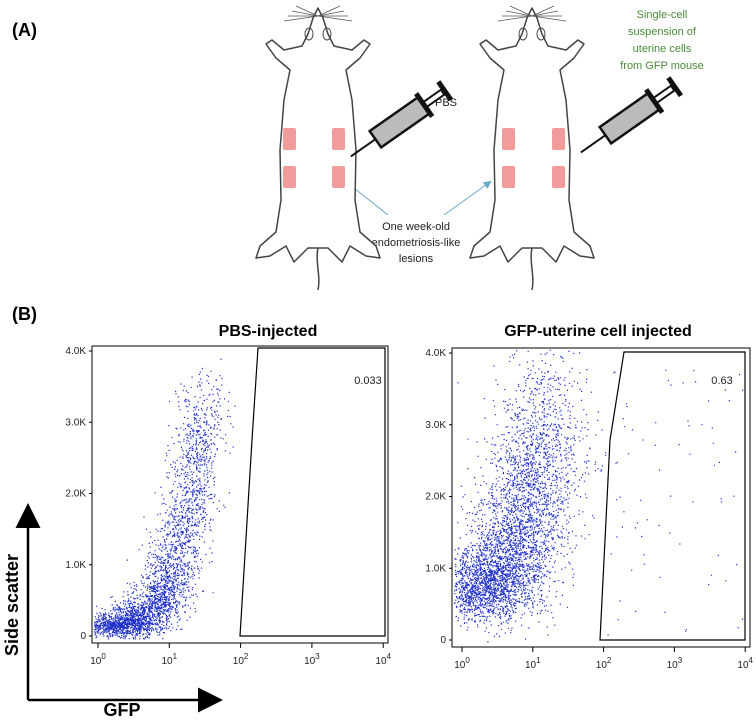  What do you see at coordinates (24, 30) in the screenshot?
I see `panel-label: (A)` at bounding box center [24, 30].